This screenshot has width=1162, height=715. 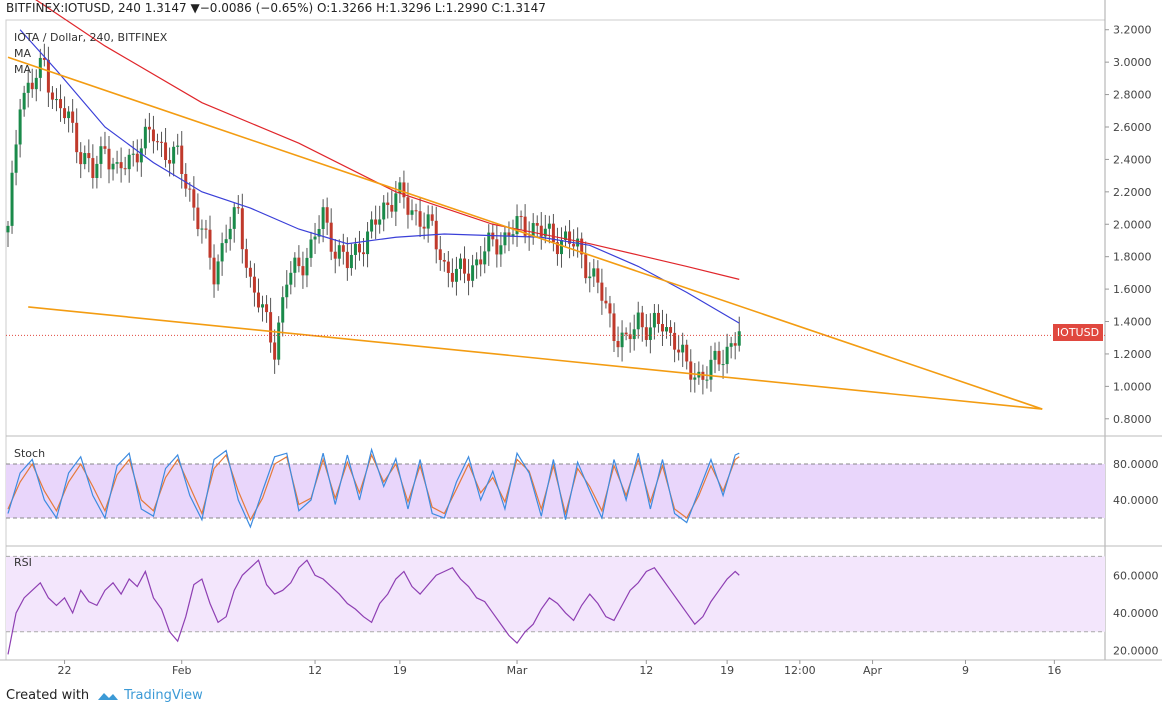 I want to click on stoch-tick-label: 80.0000, so click(x=1136, y=464).